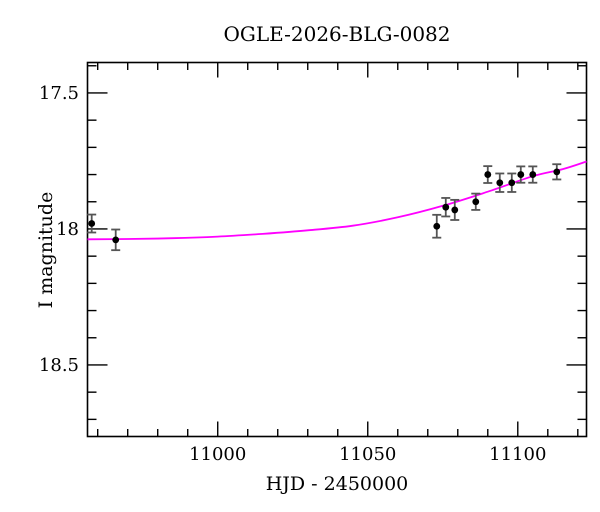  I want to click on x-tick-label: 11000, so click(217, 454).